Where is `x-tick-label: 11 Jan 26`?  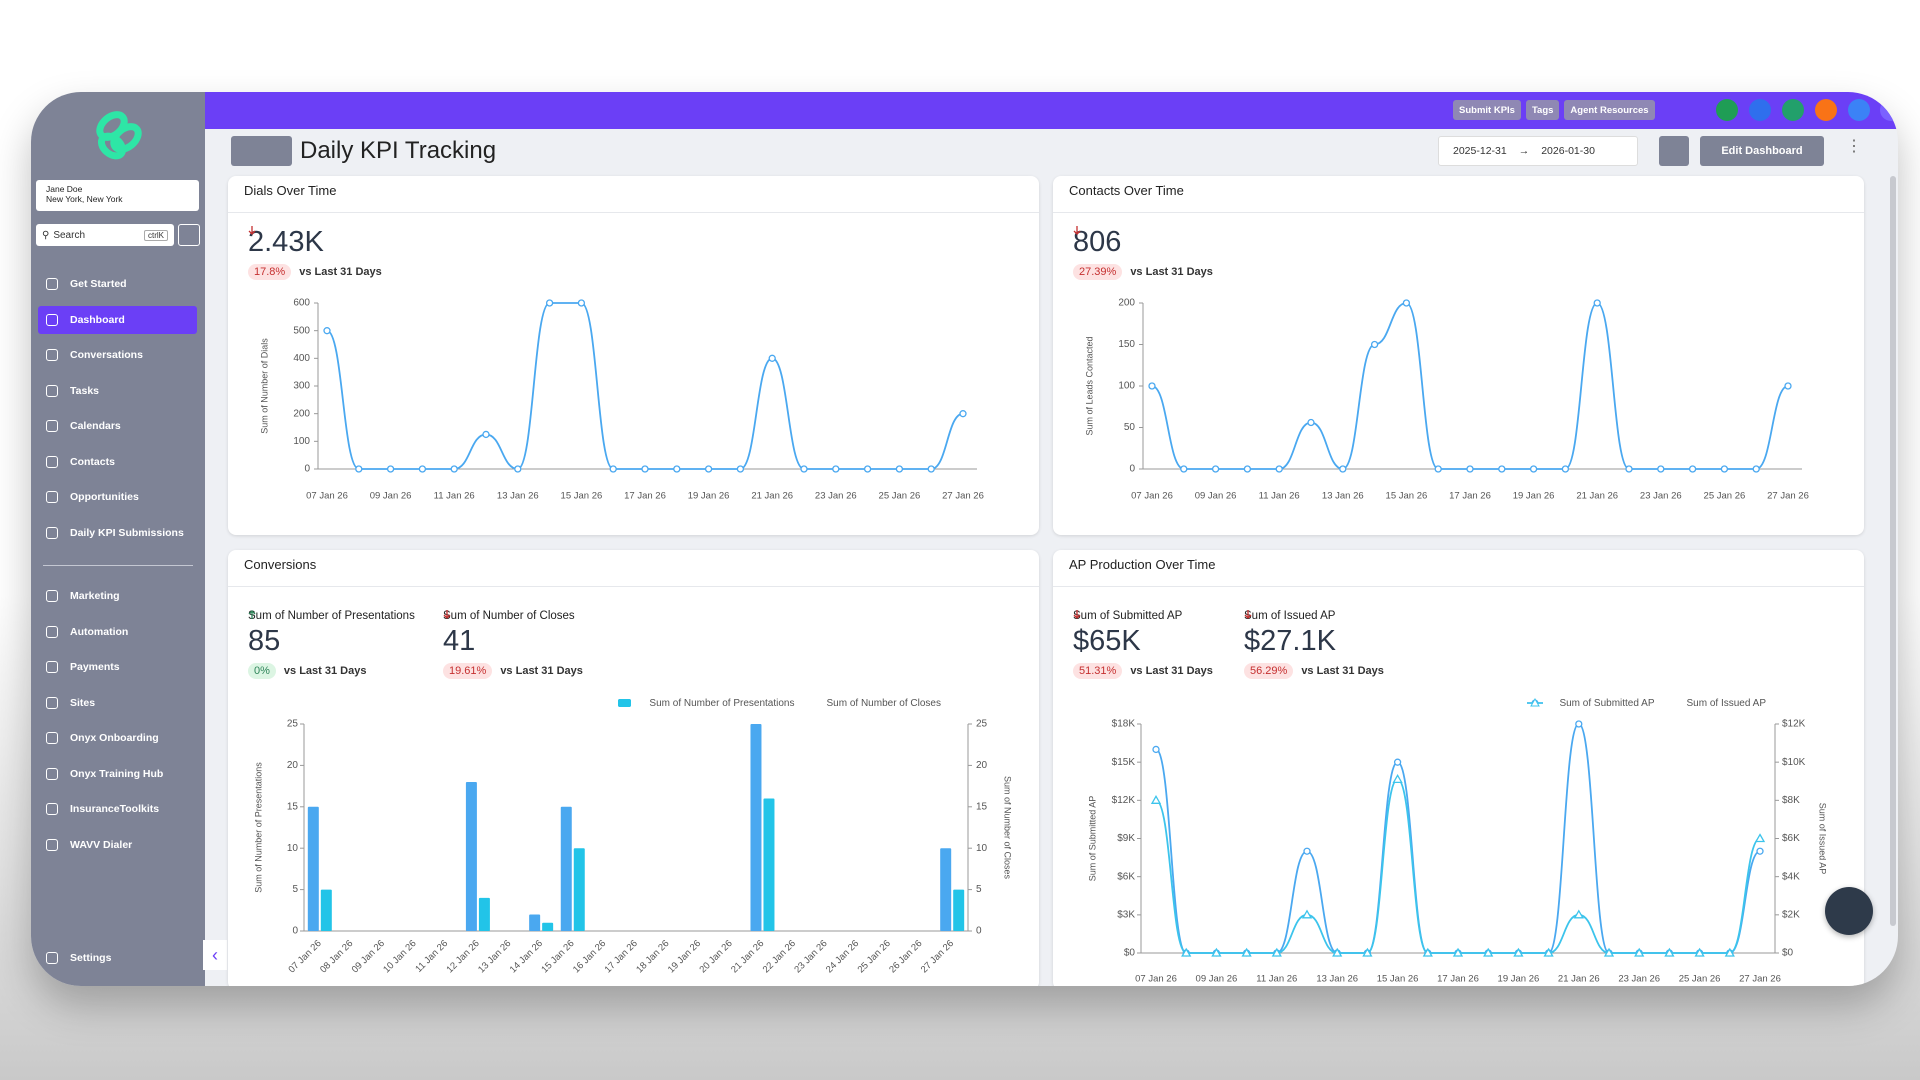 x-tick-label: 11 Jan 26 is located at coordinates (1279, 496).